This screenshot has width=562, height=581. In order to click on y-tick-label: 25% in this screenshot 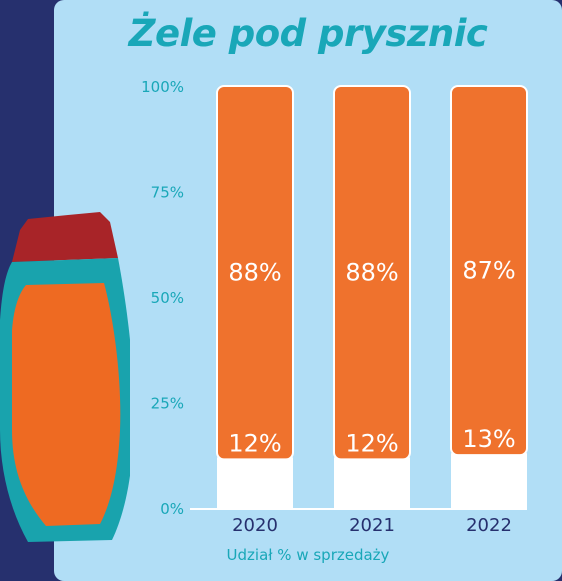, I will do `click(167, 404)`.